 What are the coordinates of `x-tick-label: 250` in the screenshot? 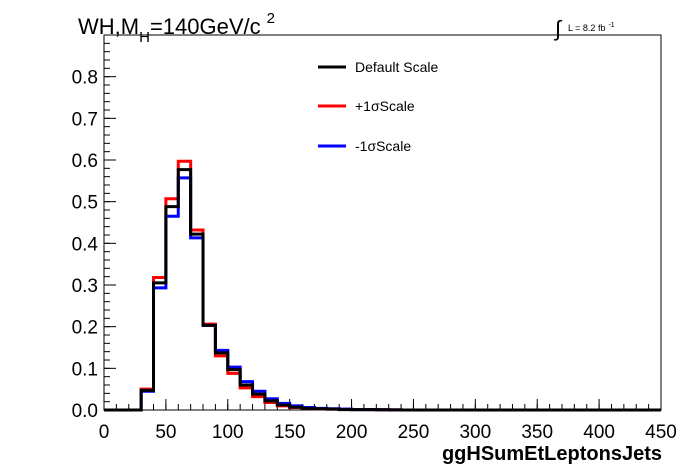 It's located at (414, 432).